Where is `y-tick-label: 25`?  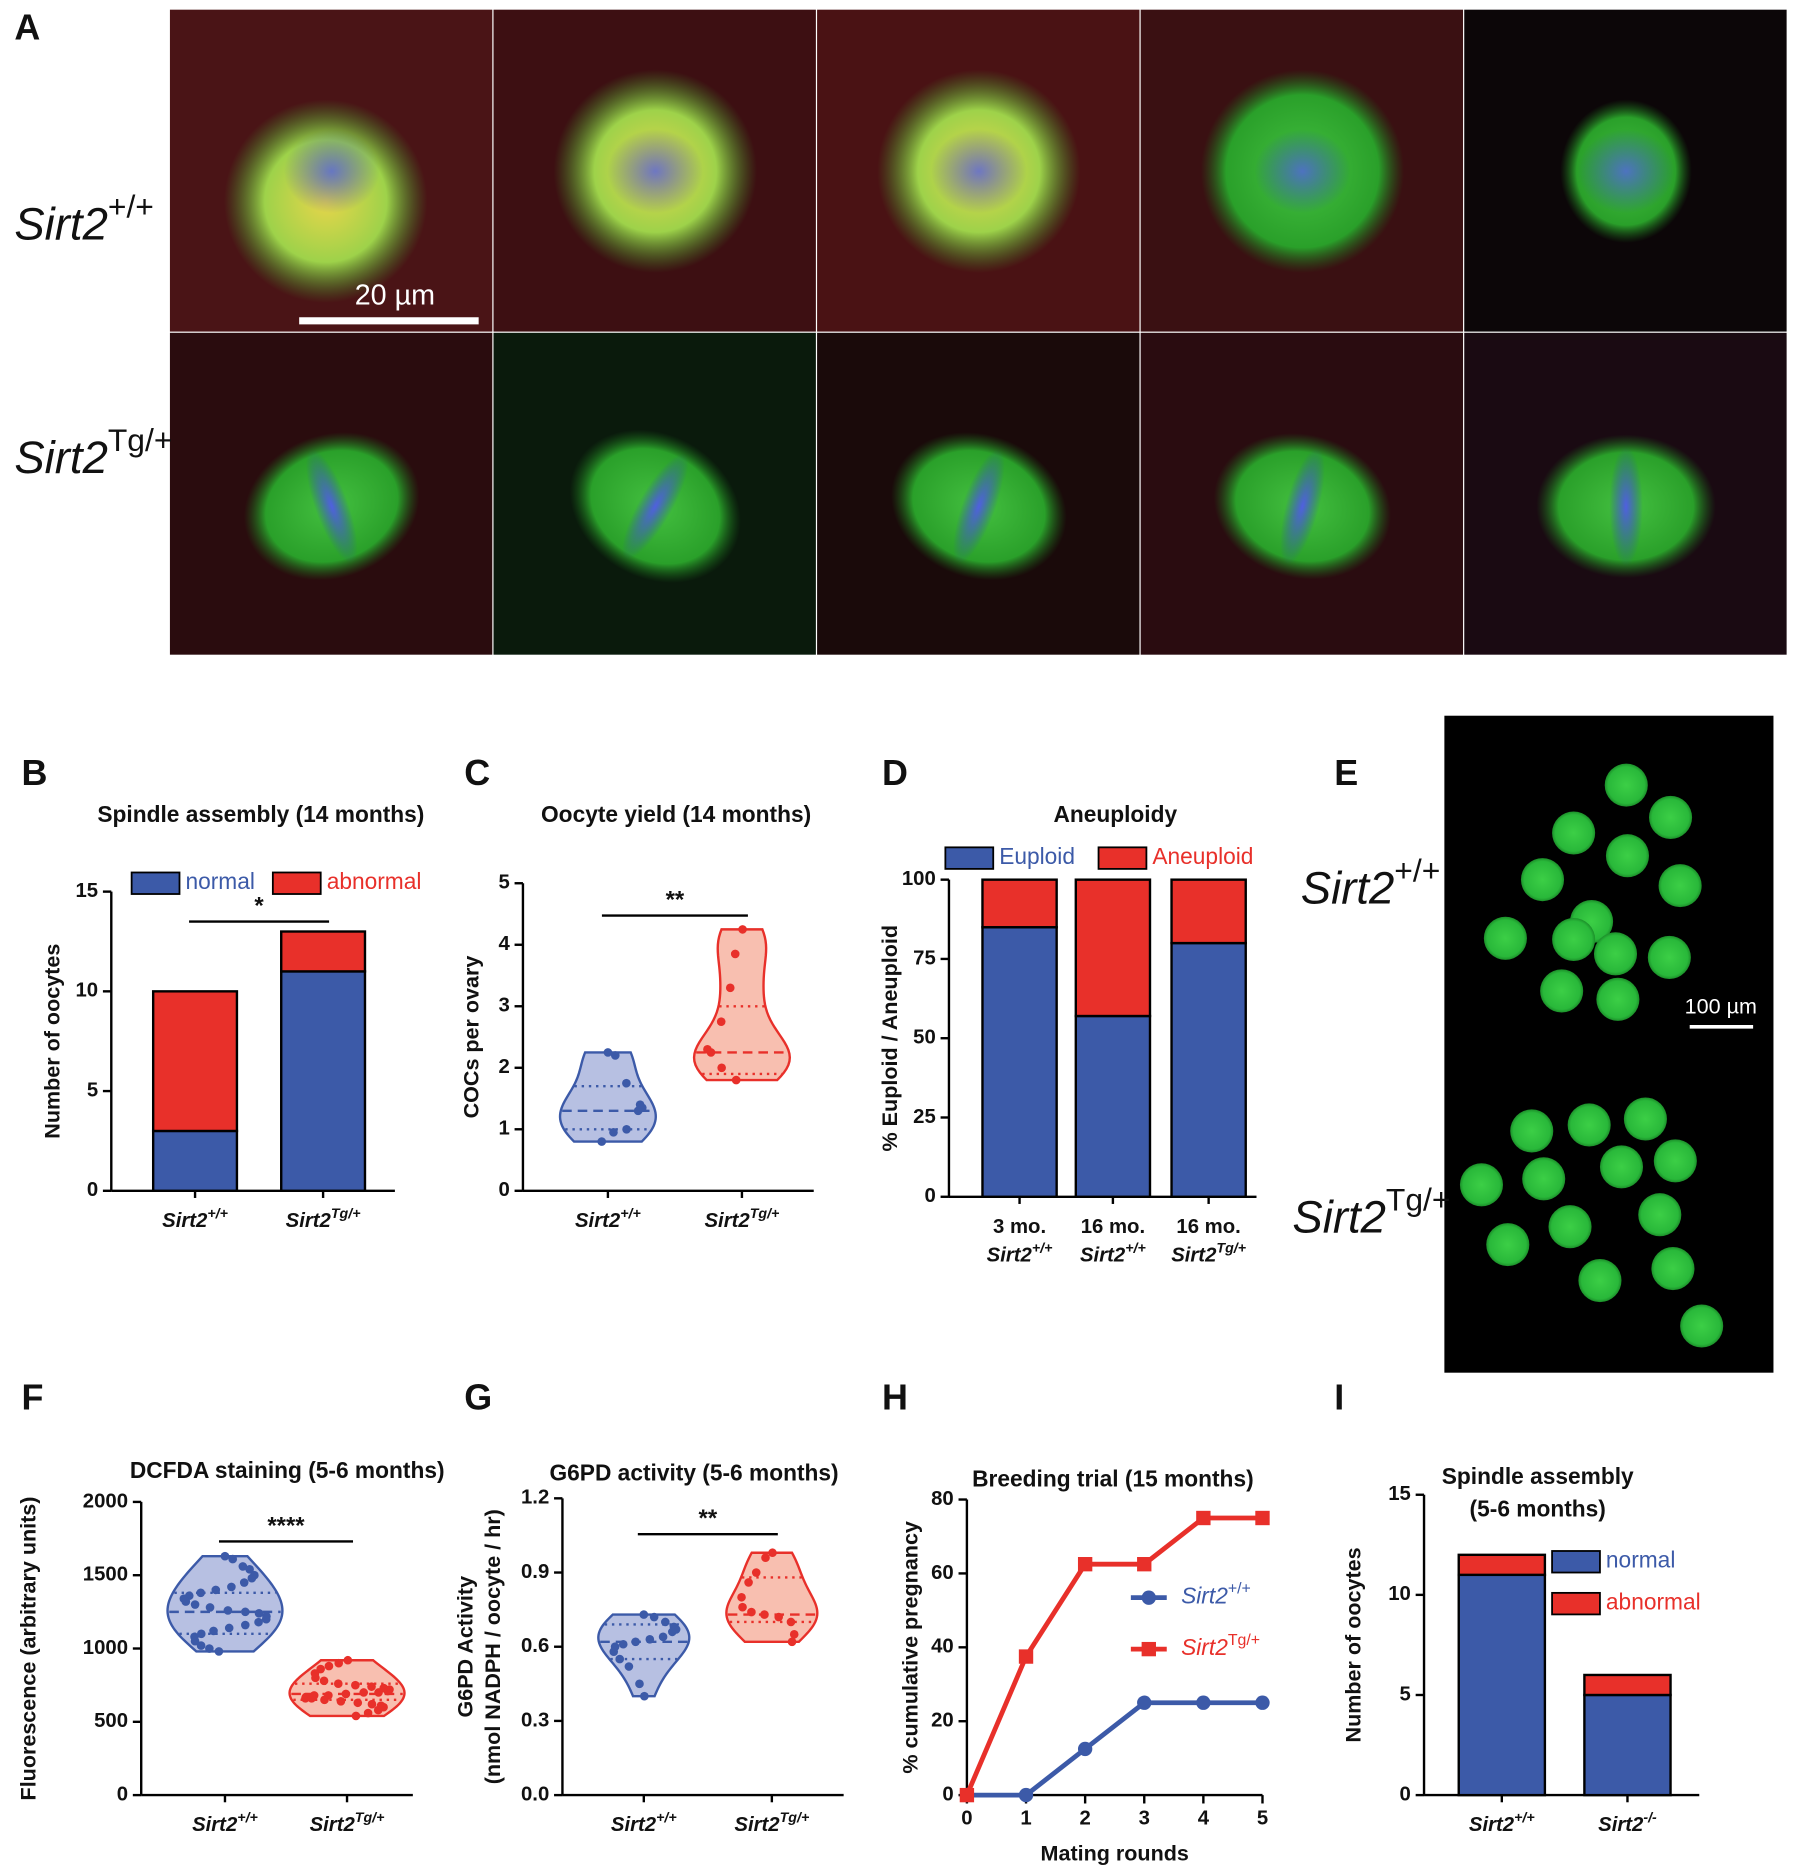 y-tick-label: 25 is located at coordinates (924, 1117).